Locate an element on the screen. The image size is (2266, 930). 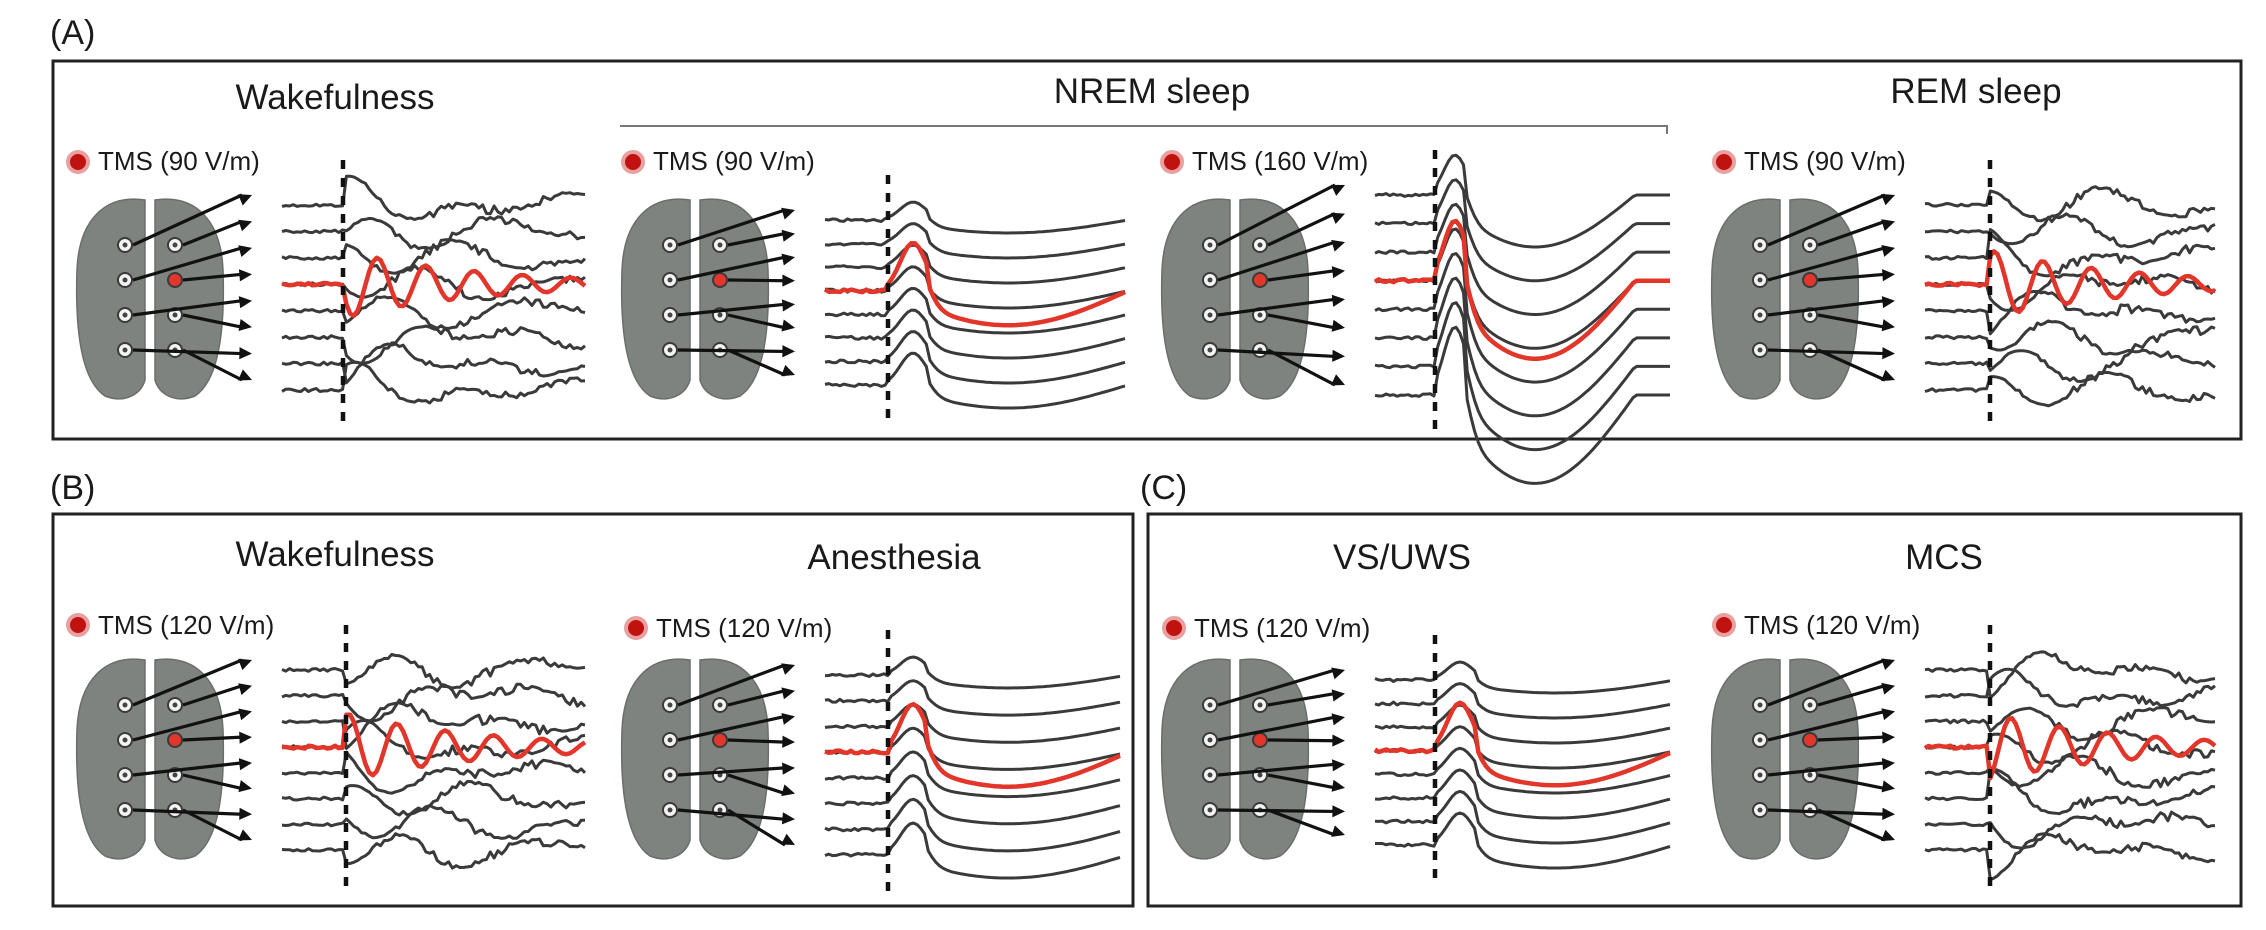
right-hemisphere is located at coordinates (1824, 299).